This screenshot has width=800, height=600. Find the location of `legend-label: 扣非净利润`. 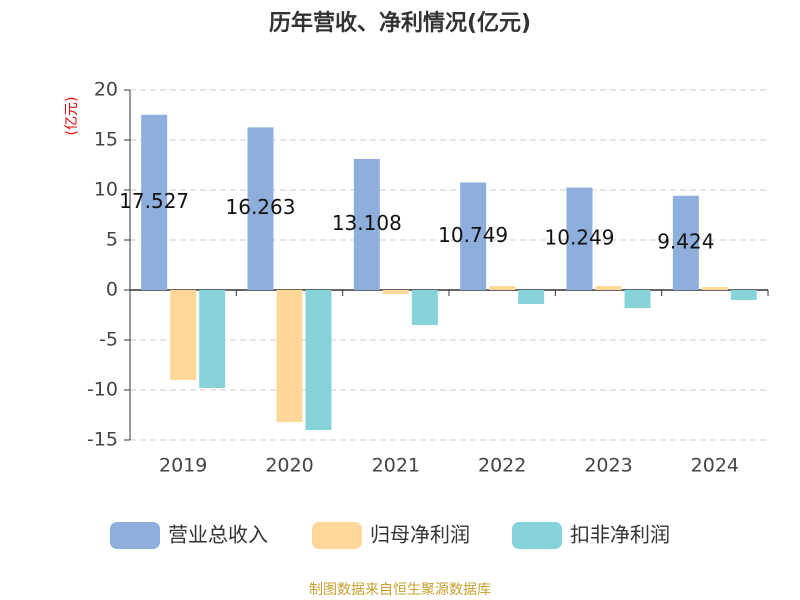

legend-label: 扣非净利润 is located at coordinates (620, 535).